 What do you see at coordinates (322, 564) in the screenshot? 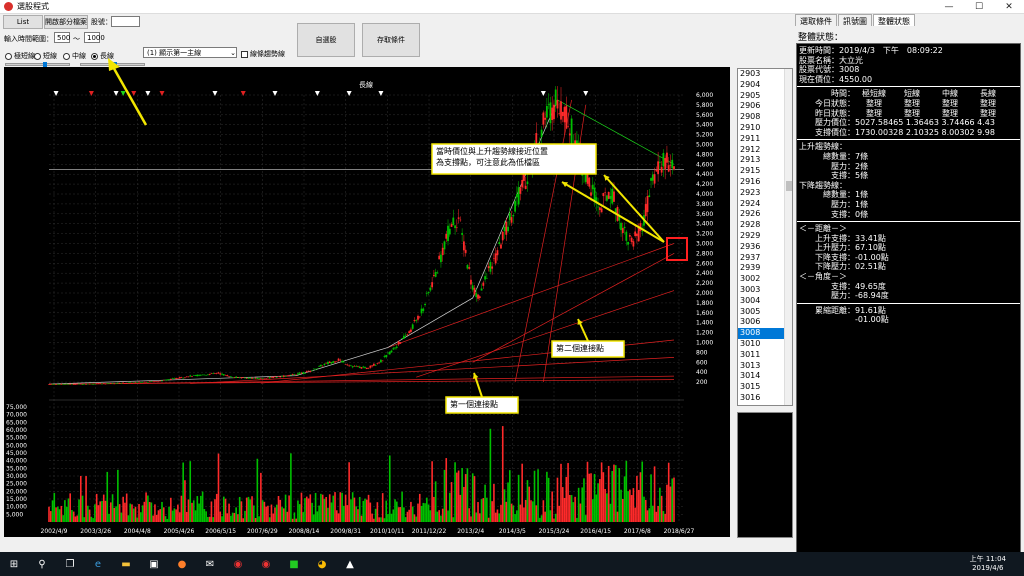
I see `chrome-icon: ◕` at bounding box center [322, 564].